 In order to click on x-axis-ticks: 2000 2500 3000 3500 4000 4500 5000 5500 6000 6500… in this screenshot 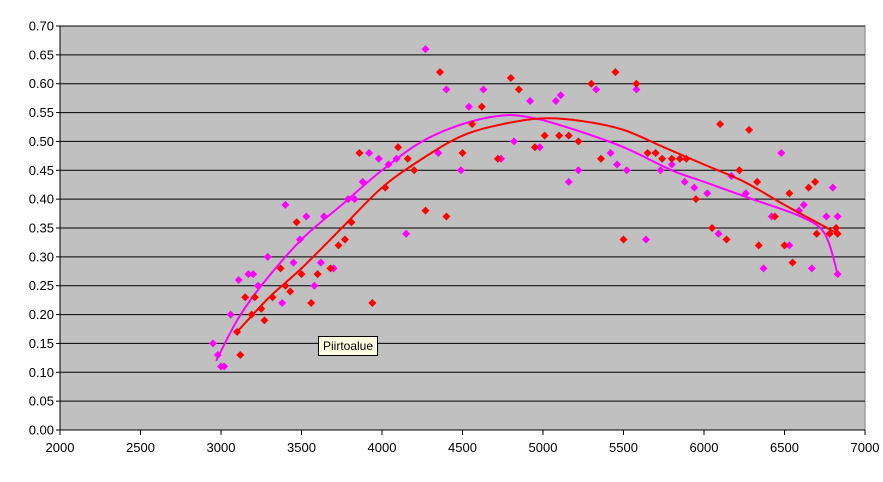, I will do `click(462, 442)`.